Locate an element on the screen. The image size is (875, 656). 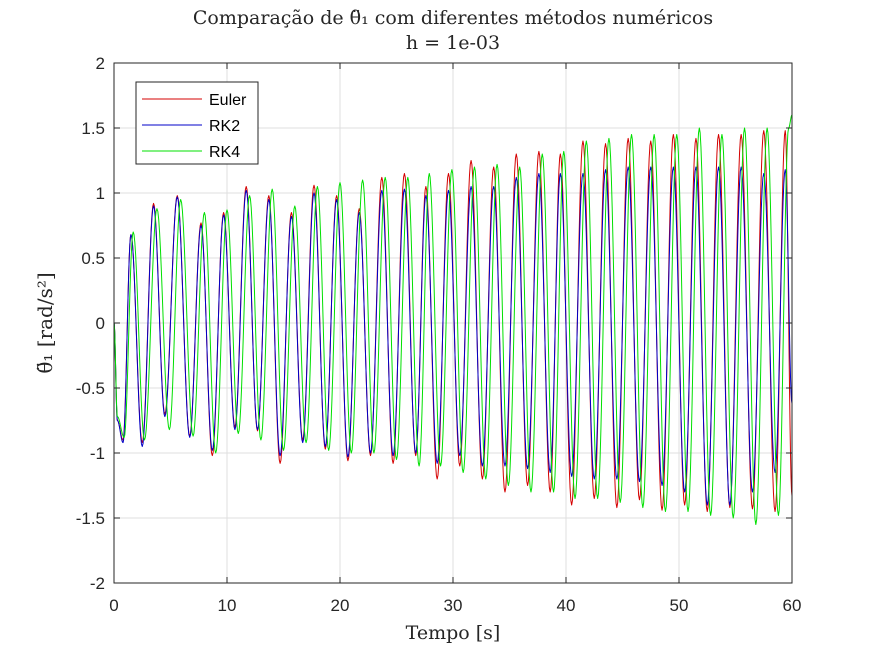
x-tick-label: 10 is located at coordinates (227, 605).